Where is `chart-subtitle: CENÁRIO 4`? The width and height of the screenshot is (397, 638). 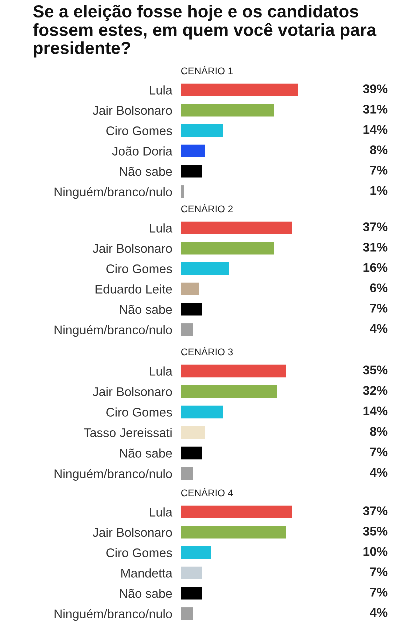 chart-subtitle: CENÁRIO 4 is located at coordinates (207, 492).